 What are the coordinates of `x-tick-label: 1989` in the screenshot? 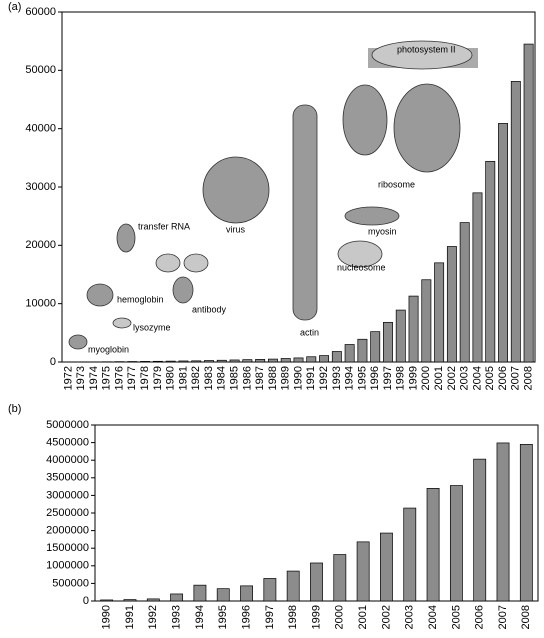 It's located at (286, 378).